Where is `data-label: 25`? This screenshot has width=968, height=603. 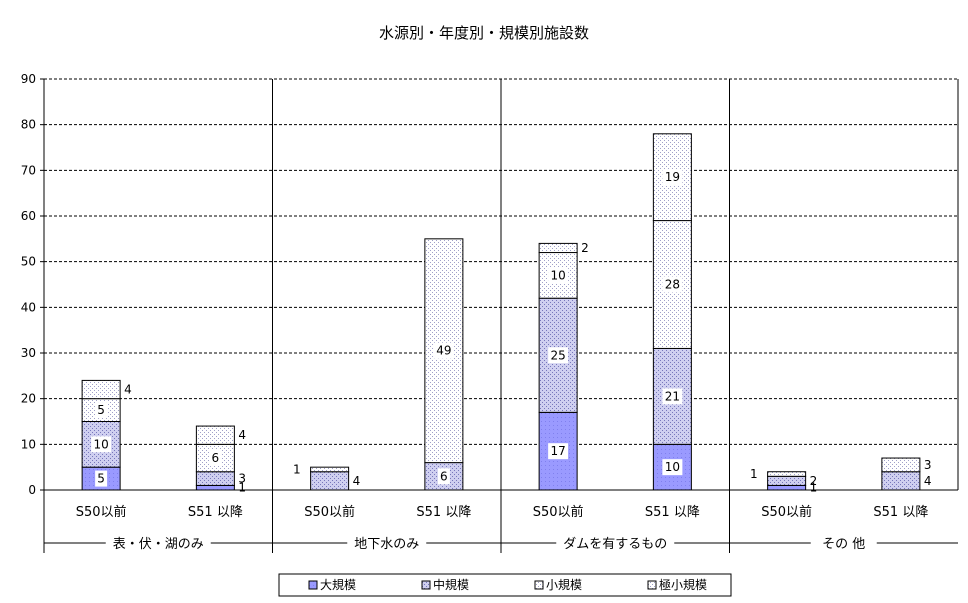 data-label: 25 is located at coordinates (557, 355).